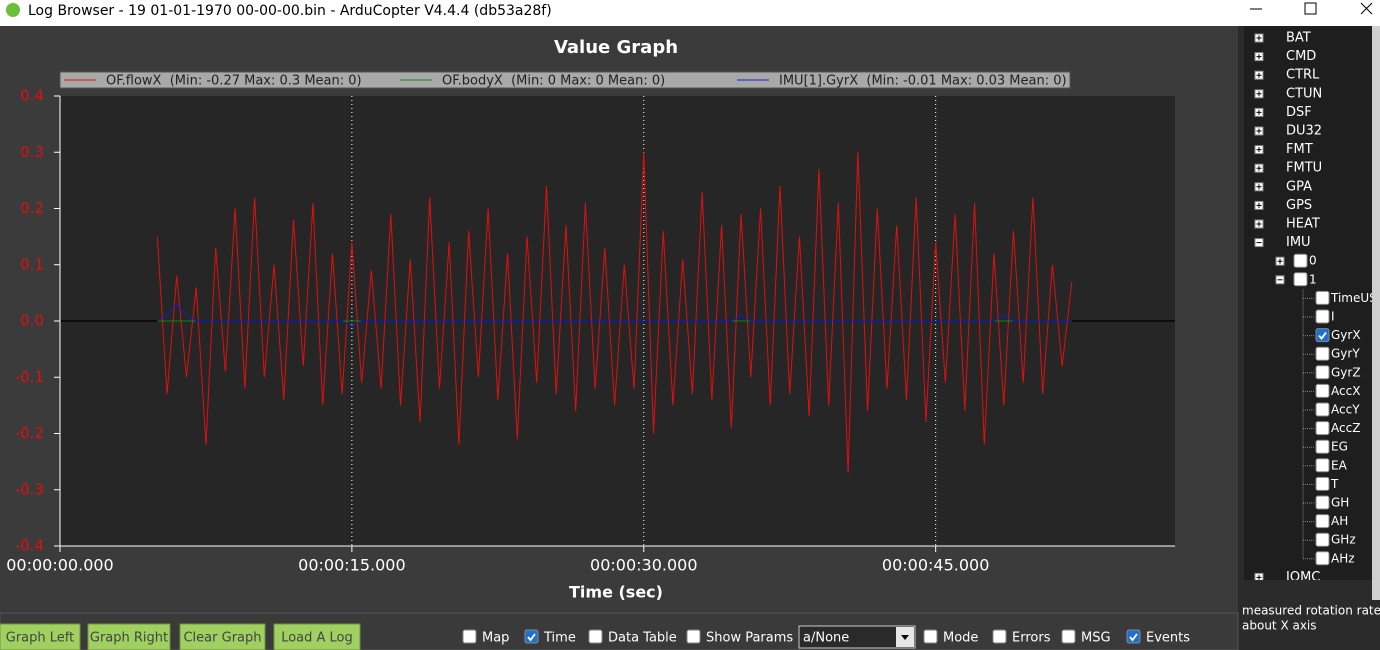 The image size is (1380, 650). What do you see at coordinates (1310, 8) in the screenshot?
I see `maximize-button` at bounding box center [1310, 8].